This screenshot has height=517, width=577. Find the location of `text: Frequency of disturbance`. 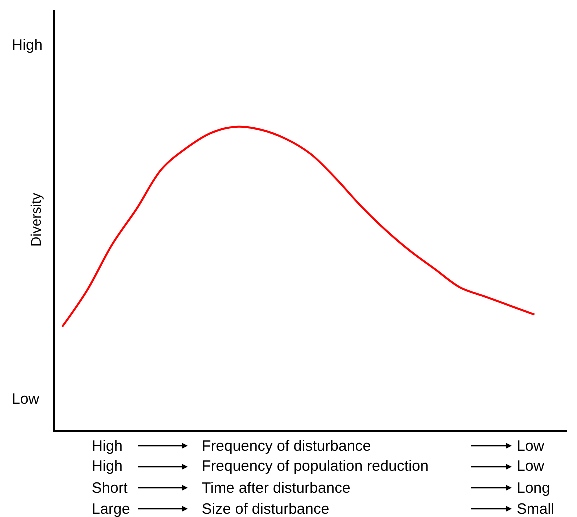

text: Frequency of disturbance is located at coordinates (287, 446).